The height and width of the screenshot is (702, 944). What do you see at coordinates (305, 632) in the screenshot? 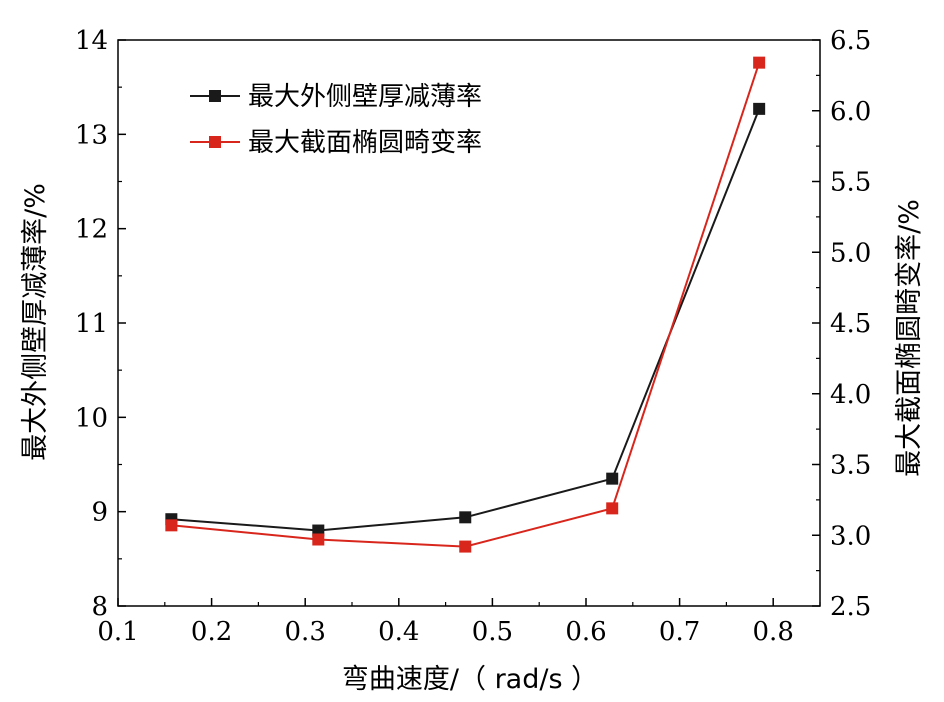
I see `x-tick-label: 0.3` at bounding box center [305, 632].